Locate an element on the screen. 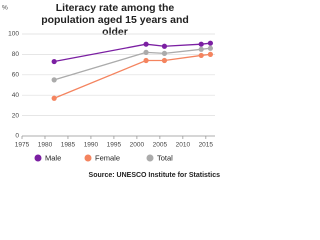 The height and width of the screenshot is (240, 320). y-tick-label: 40 is located at coordinates (16, 95).